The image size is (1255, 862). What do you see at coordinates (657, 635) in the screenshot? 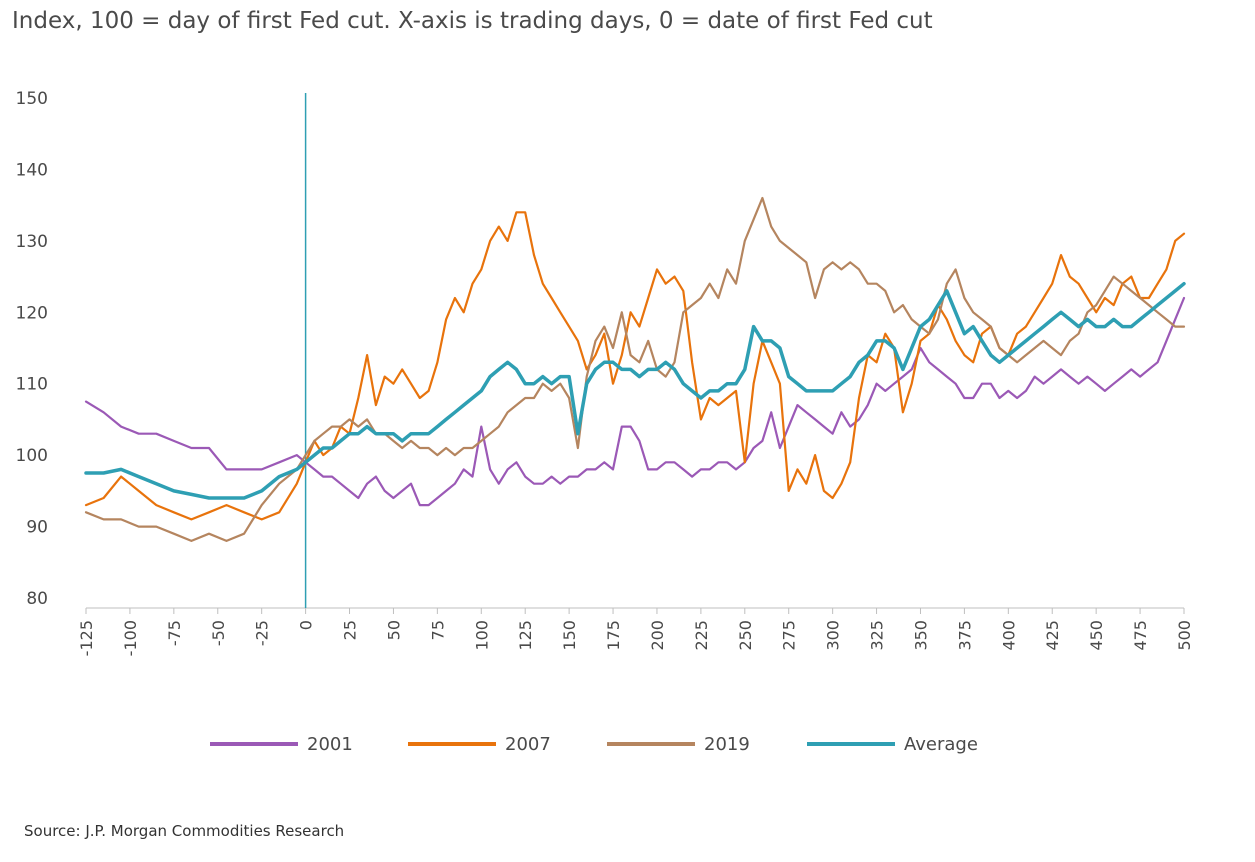
I see `x-tick-label: 200` at bounding box center [657, 635].